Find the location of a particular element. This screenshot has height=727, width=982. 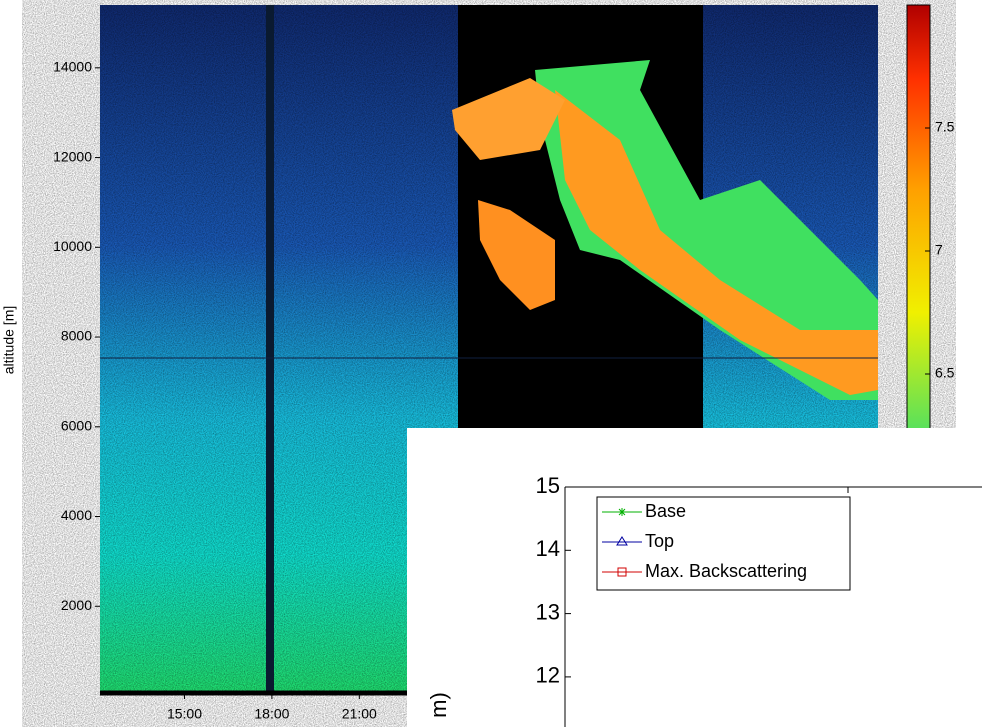

y-tick-label: 12 is located at coordinates (548, 675).